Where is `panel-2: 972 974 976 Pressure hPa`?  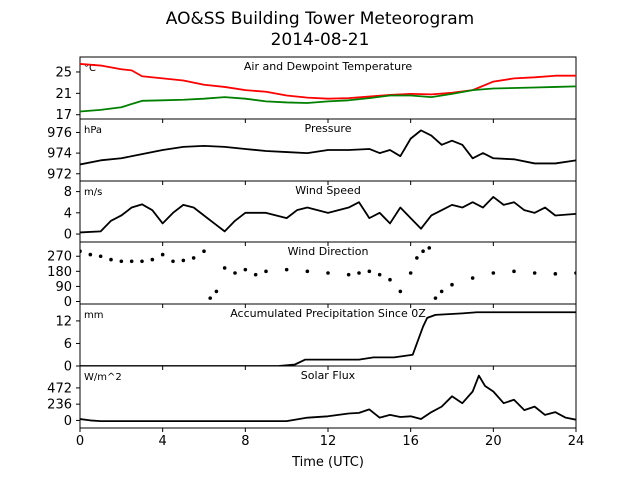
panel-2: 972 974 976 Pressure hPa is located at coordinates (312, 151).